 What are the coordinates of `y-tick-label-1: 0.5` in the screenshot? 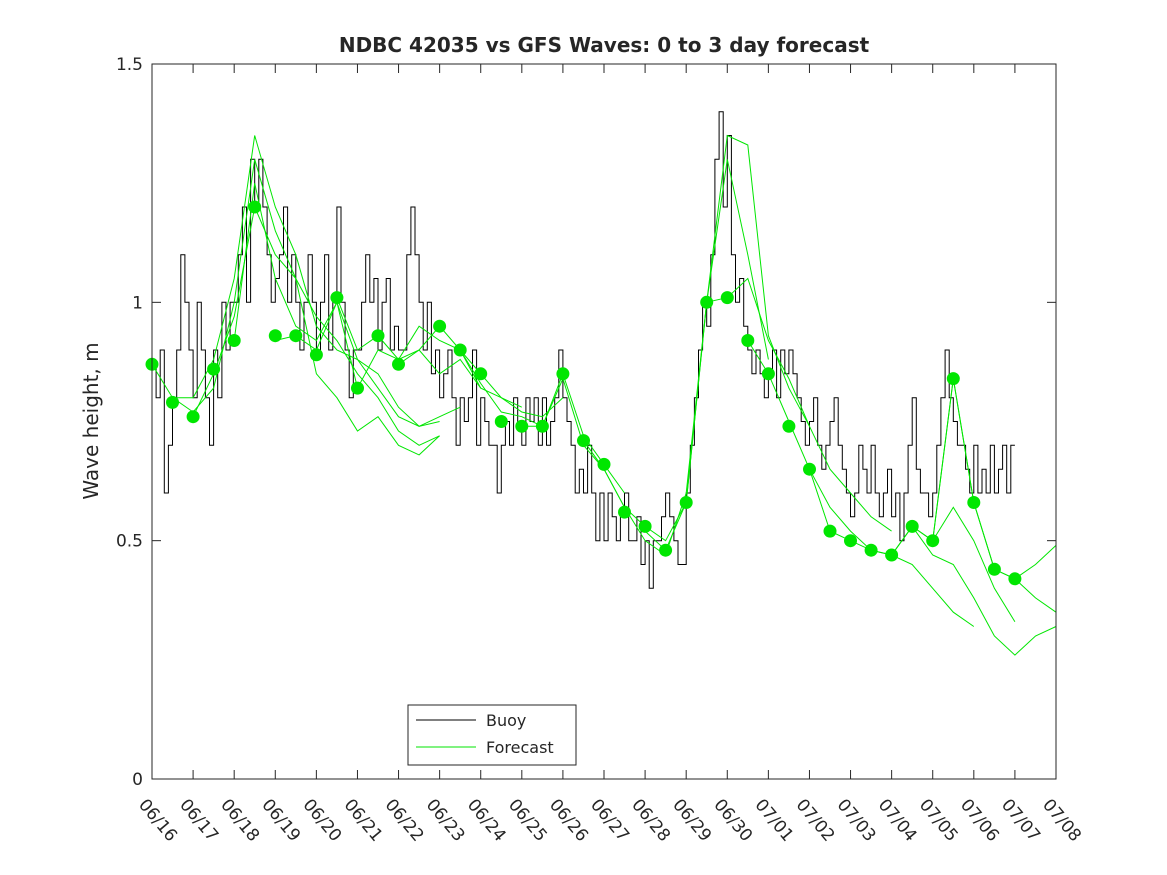 It's located at (129, 542).